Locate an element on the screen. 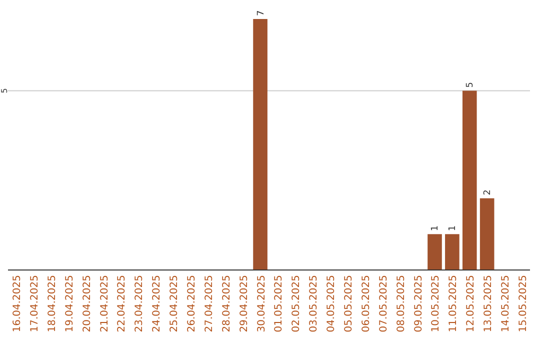  x-tick-label: 10.05.2025 is located at coordinates (436, 303).